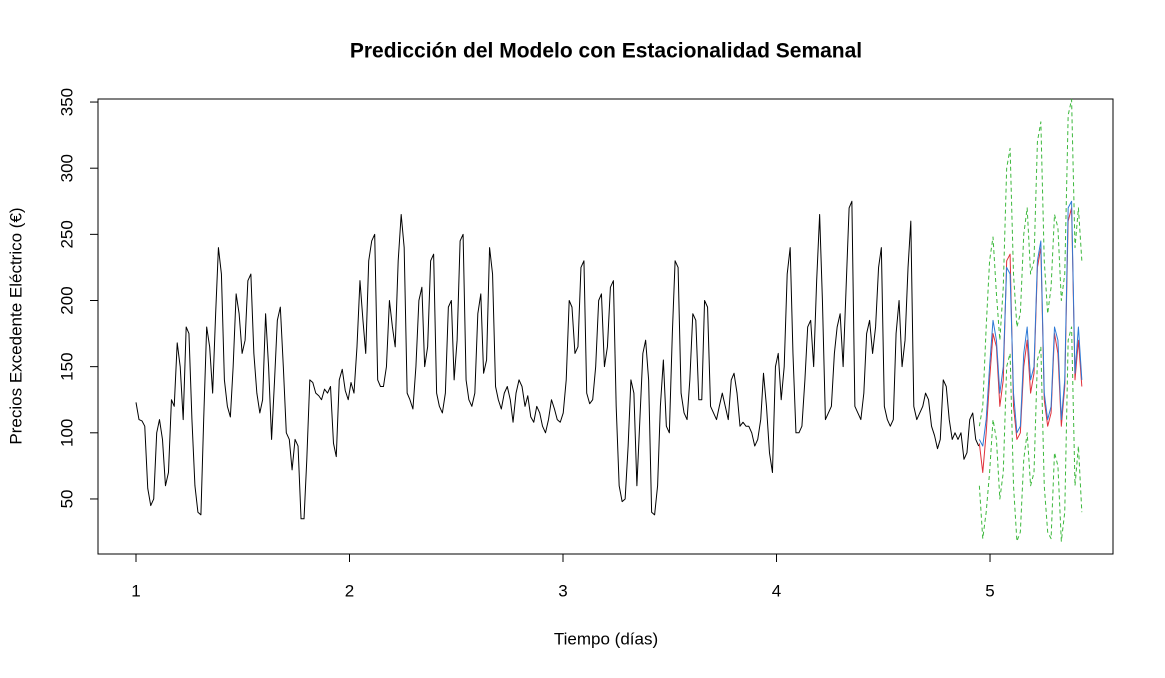  Describe the element at coordinates (135, 590) in the screenshot. I see `x-tick-label: 1` at that location.